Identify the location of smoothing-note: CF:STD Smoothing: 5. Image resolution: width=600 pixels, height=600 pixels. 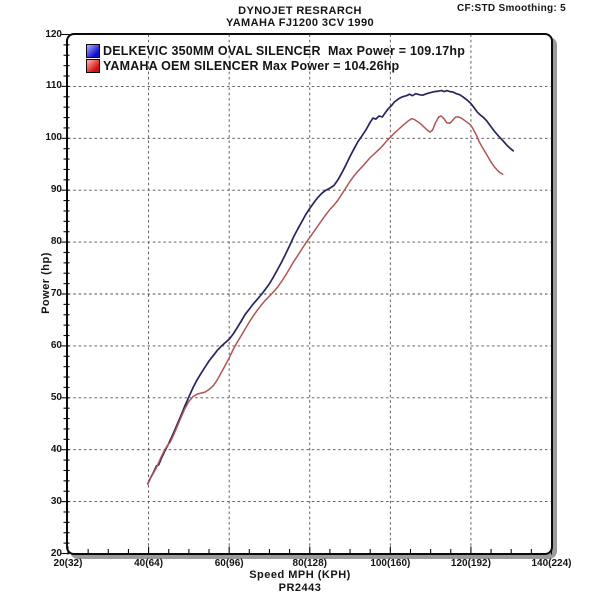
(511, 8).